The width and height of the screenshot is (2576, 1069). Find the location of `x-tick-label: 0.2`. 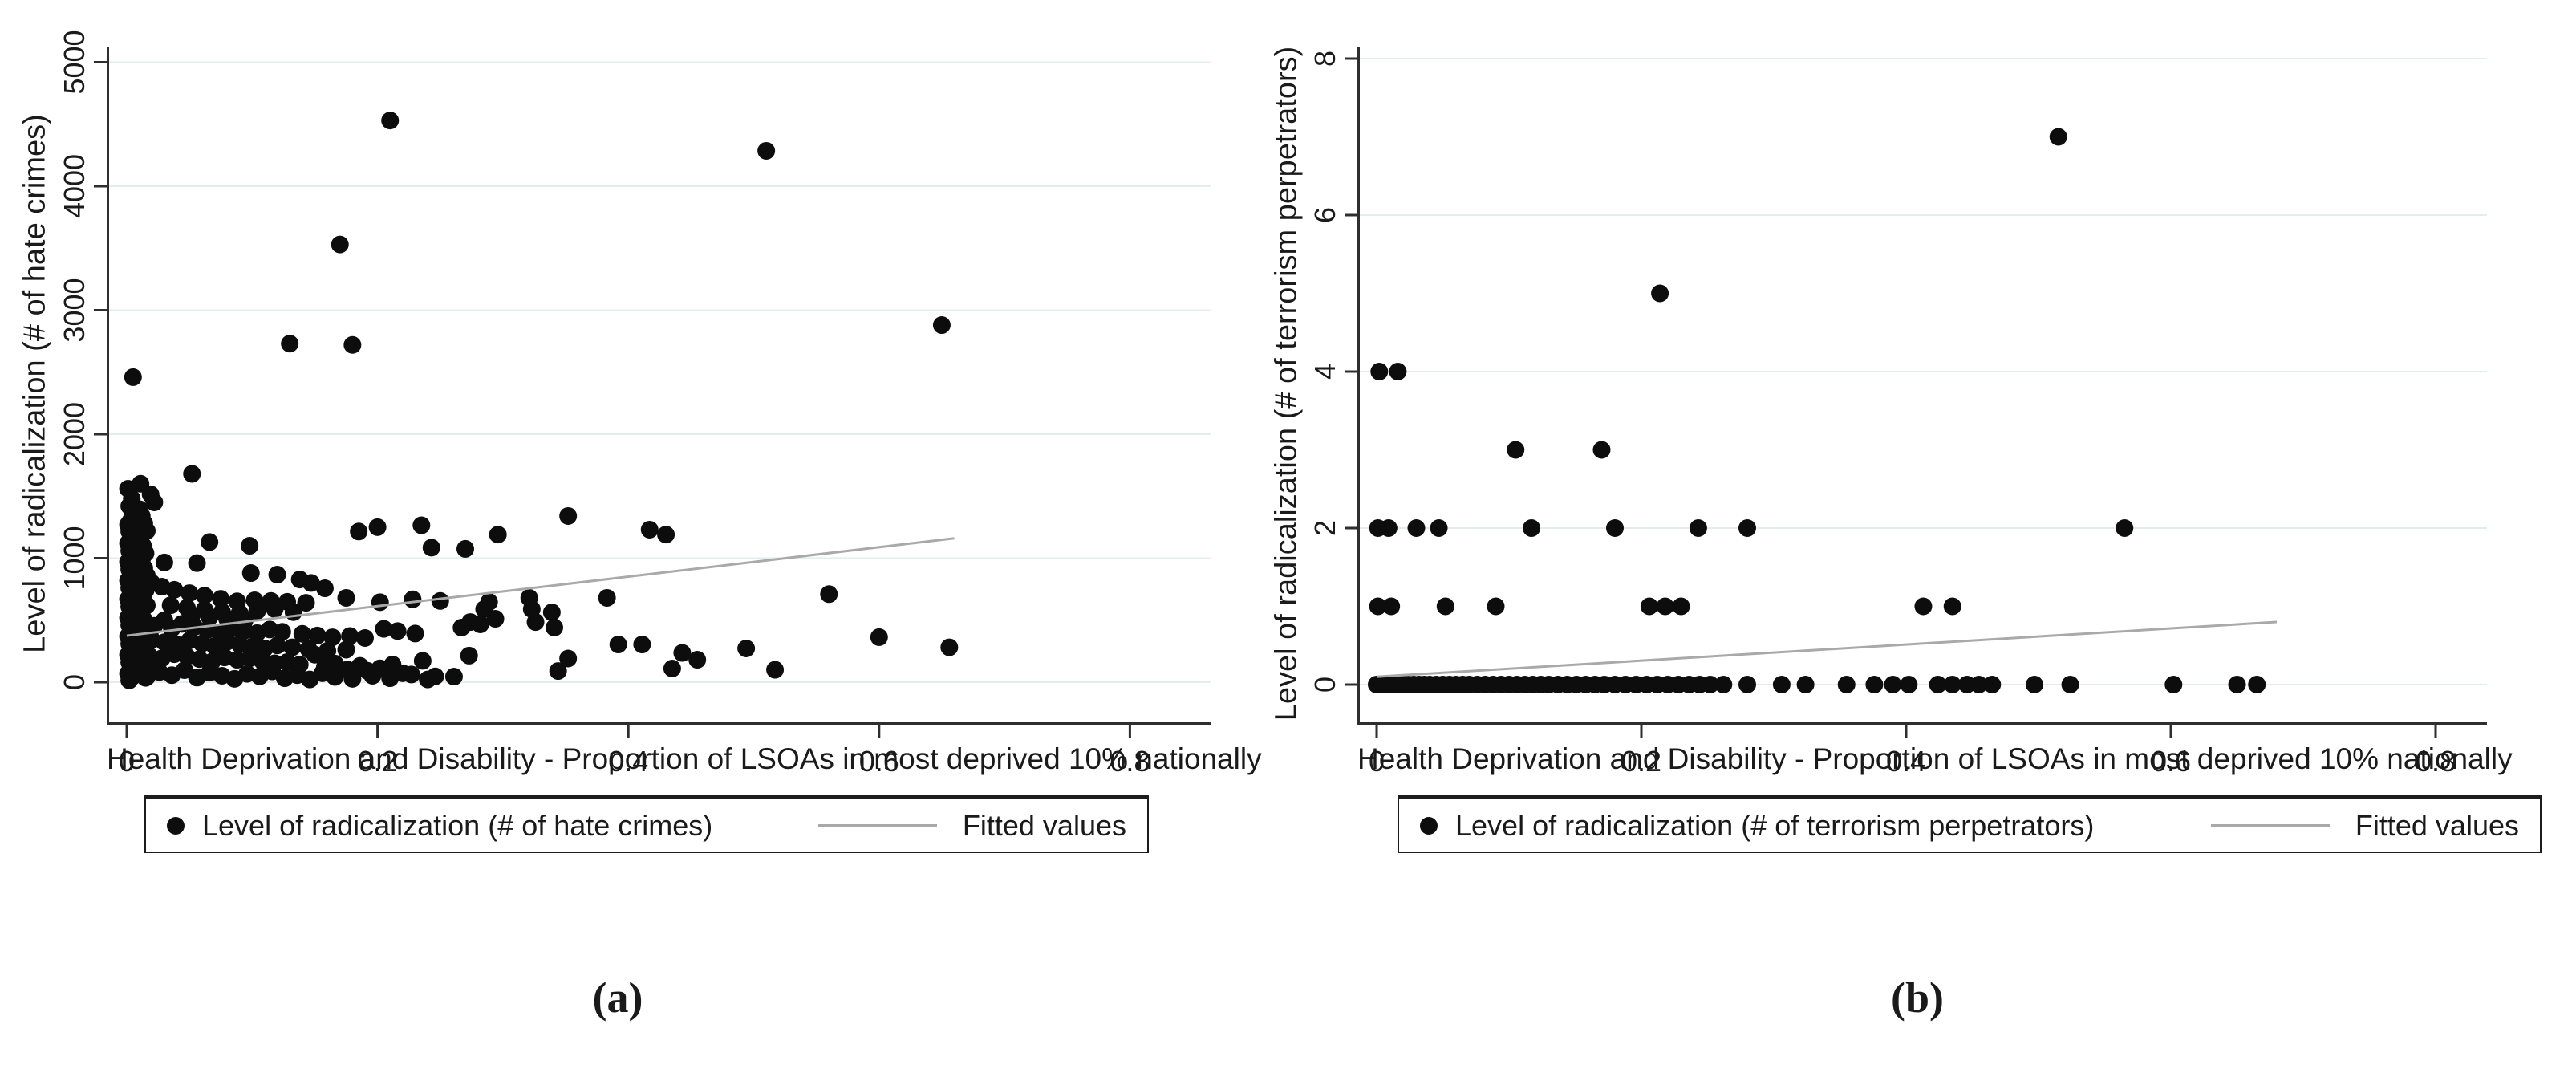

x-tick-label: 0.2 is located at coordinates (378, 761).